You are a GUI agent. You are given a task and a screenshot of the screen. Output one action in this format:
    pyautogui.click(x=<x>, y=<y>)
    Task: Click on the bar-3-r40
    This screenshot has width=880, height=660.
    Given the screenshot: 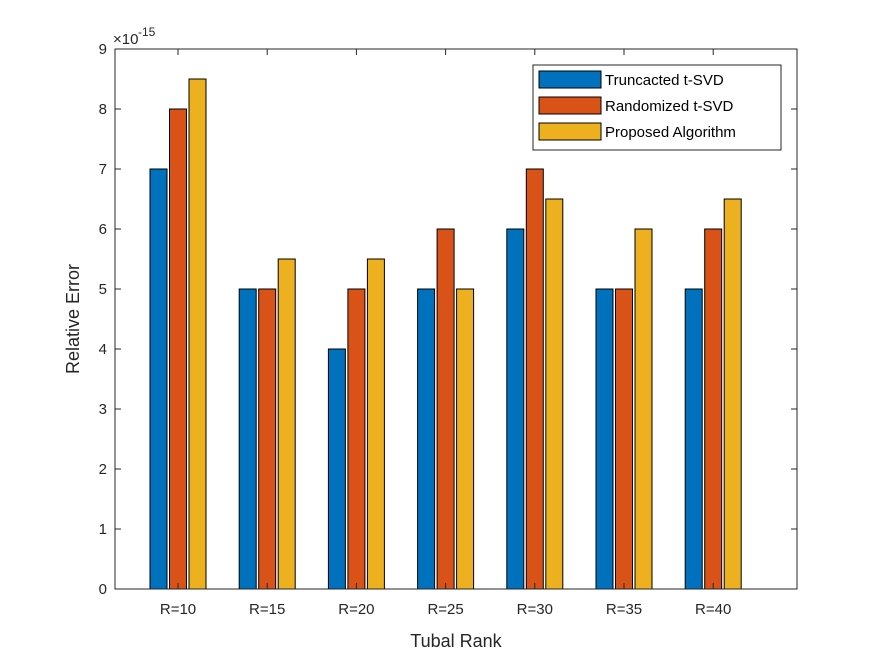 What is the action you would take?
    pyautogui.click(x=732, y=394)
    